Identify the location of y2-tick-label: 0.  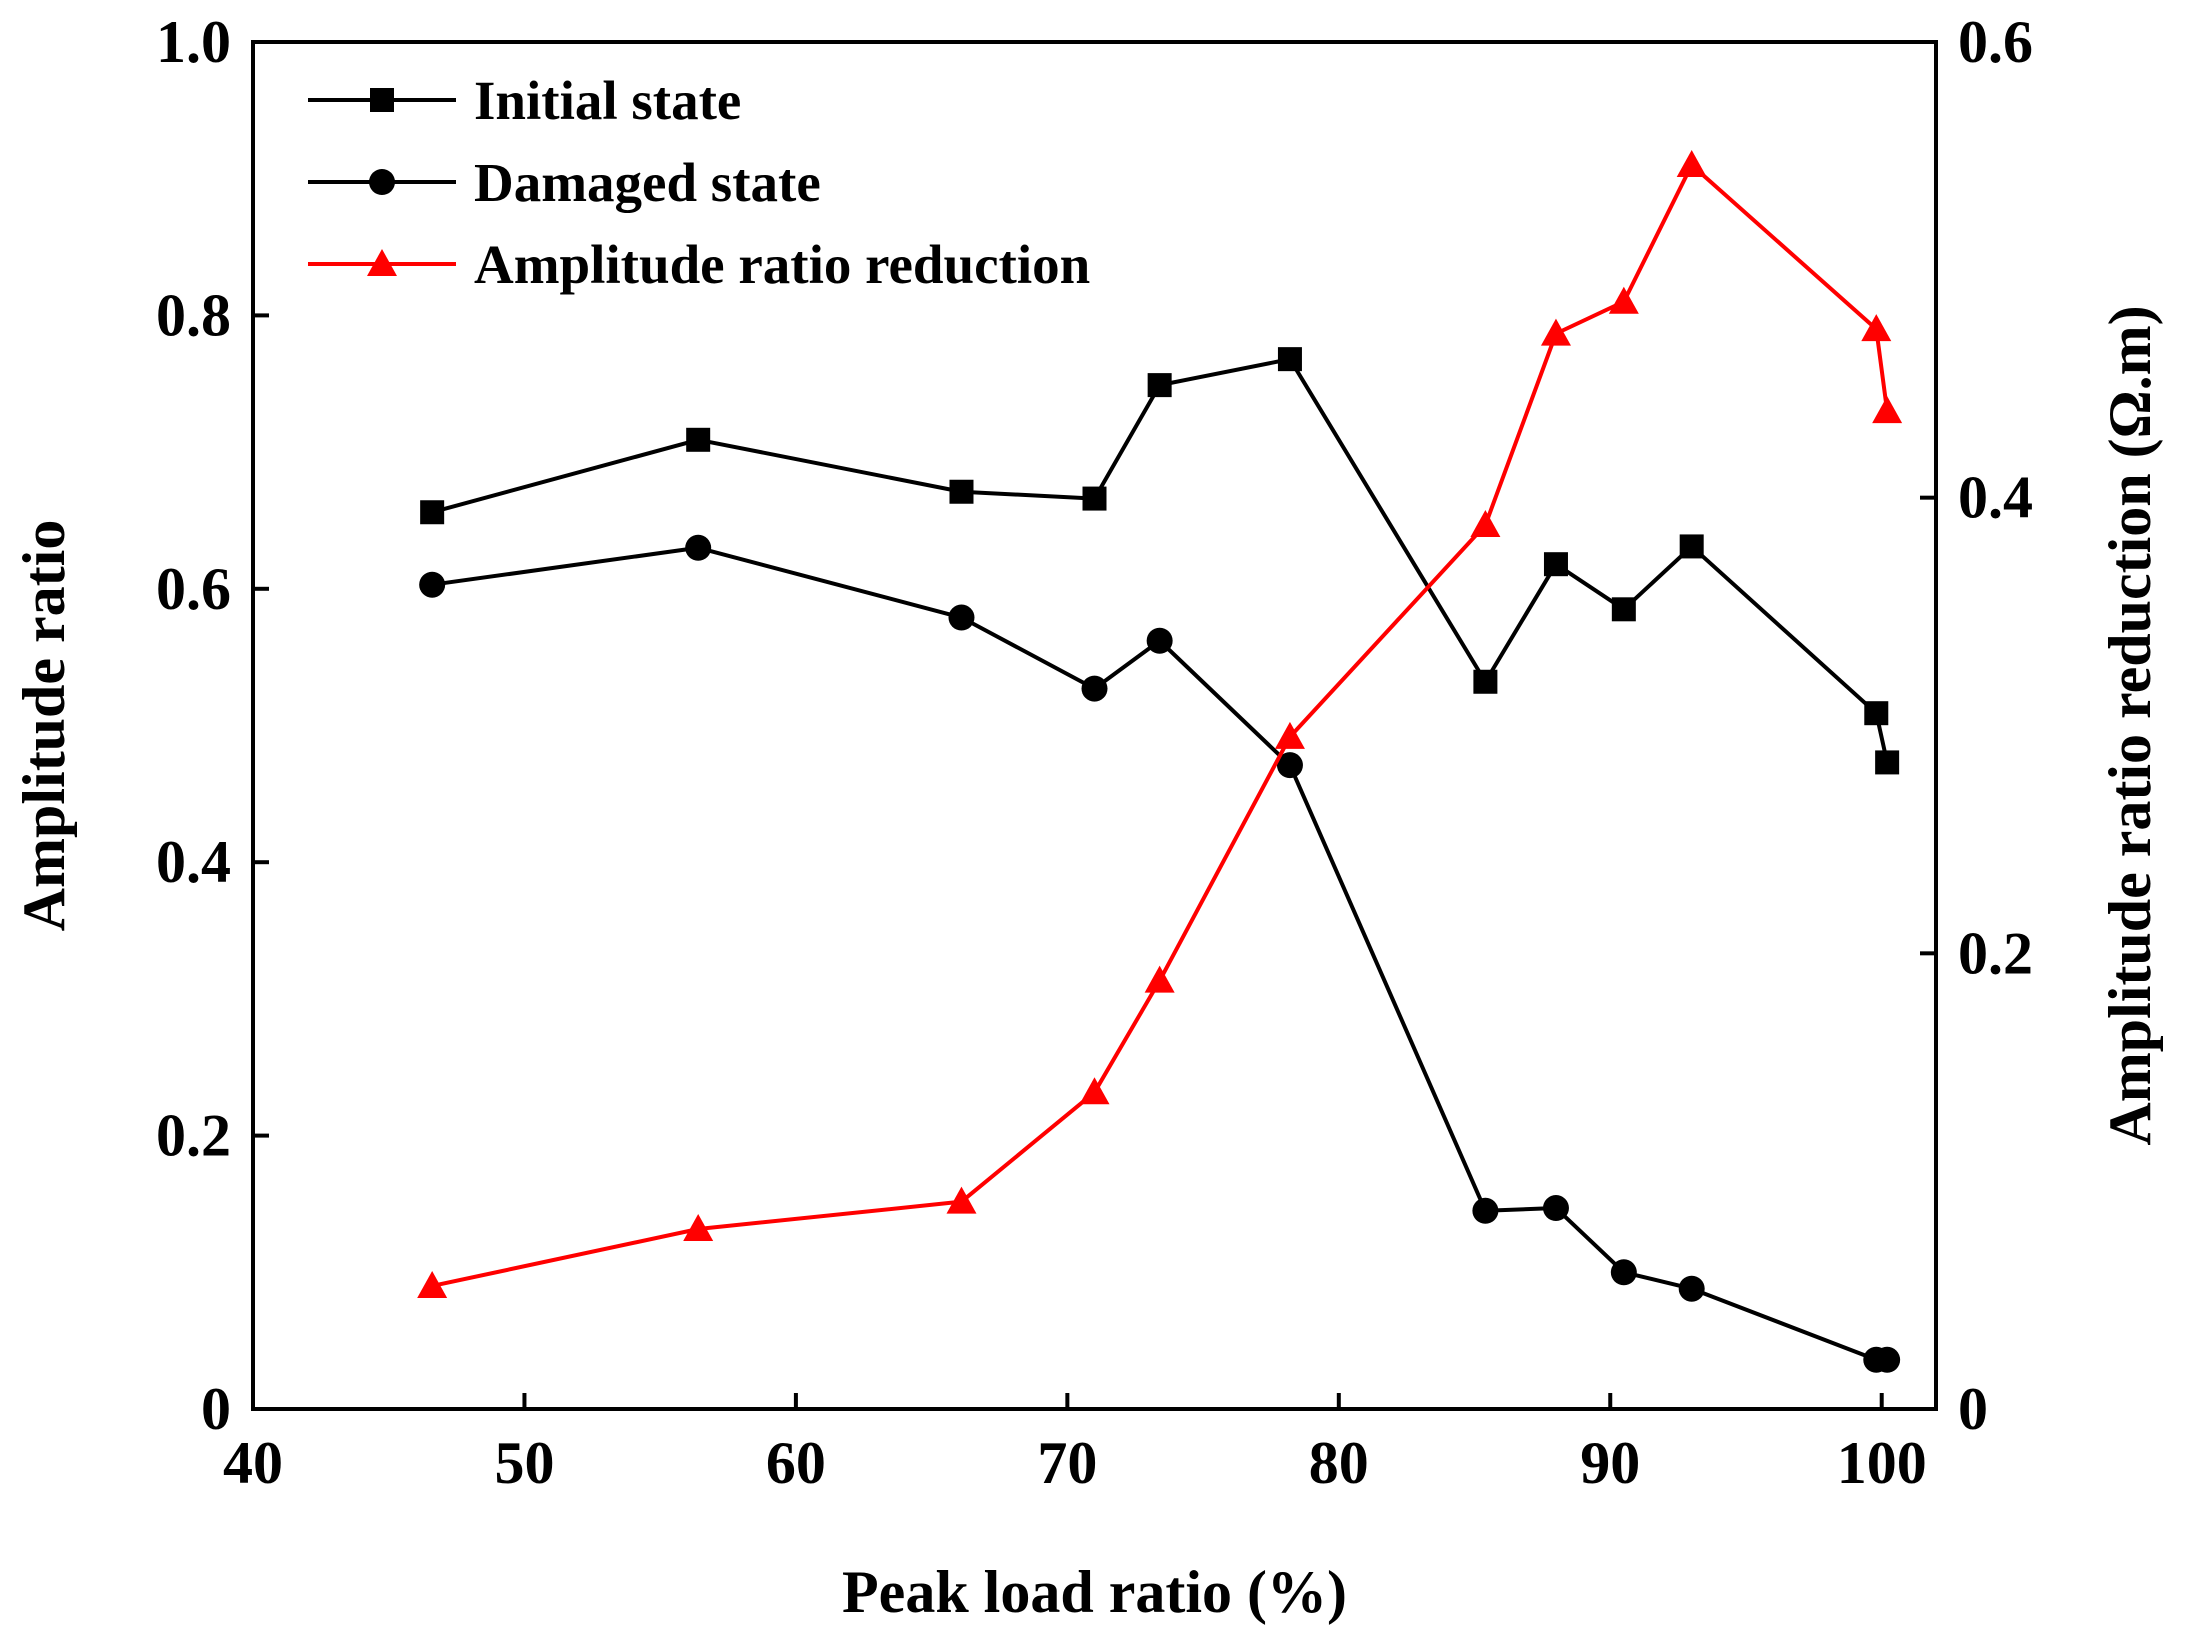
(1973, 1409).